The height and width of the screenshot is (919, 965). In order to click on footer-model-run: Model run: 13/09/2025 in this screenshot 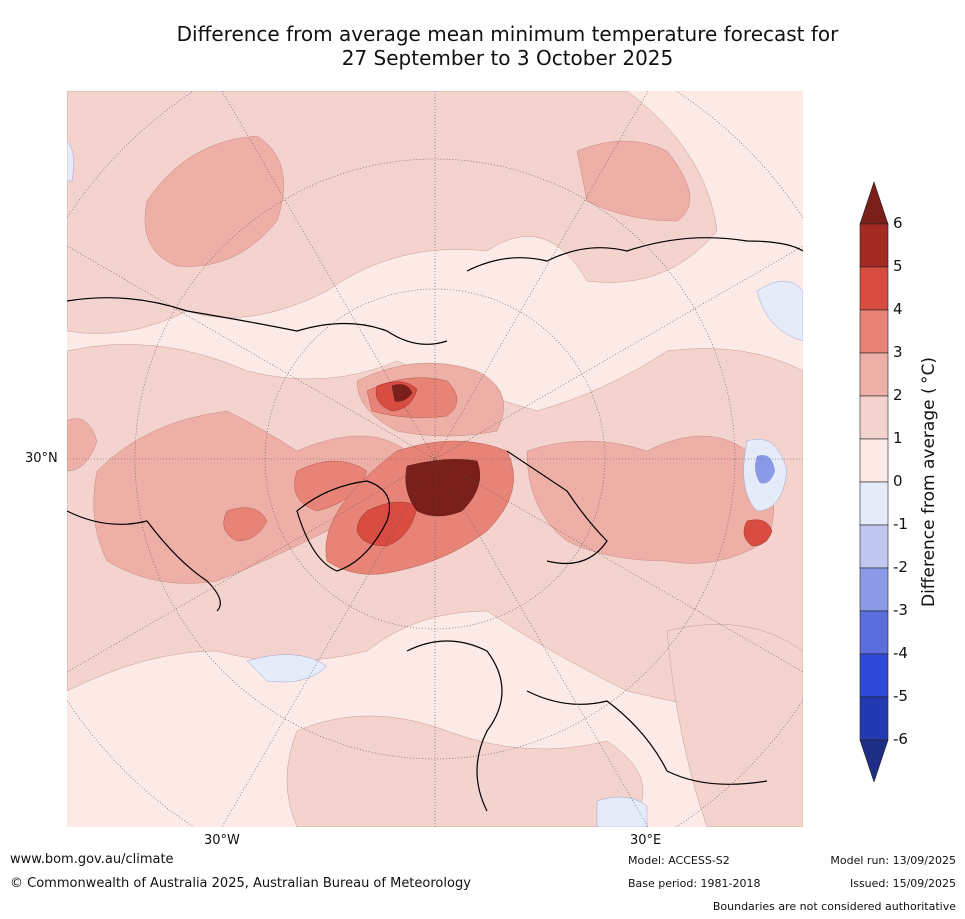, I will do `click(893, 860)`.